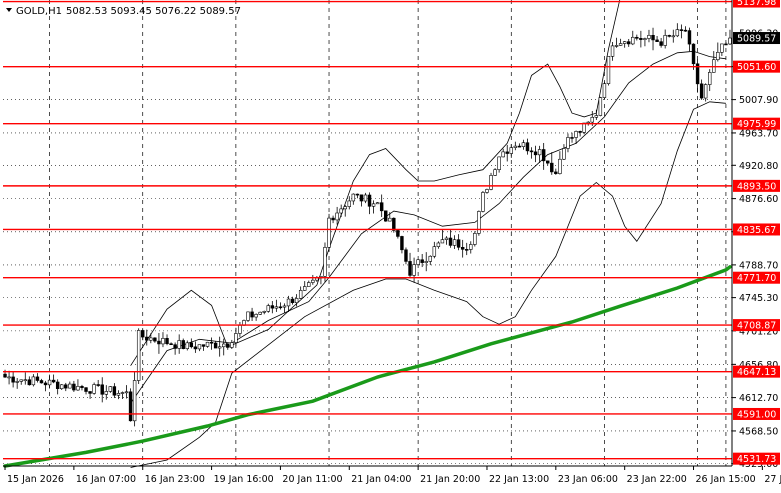 The height and width of the screenshot is (493, 781). I want to click on level-label-box, so click(756, 325).